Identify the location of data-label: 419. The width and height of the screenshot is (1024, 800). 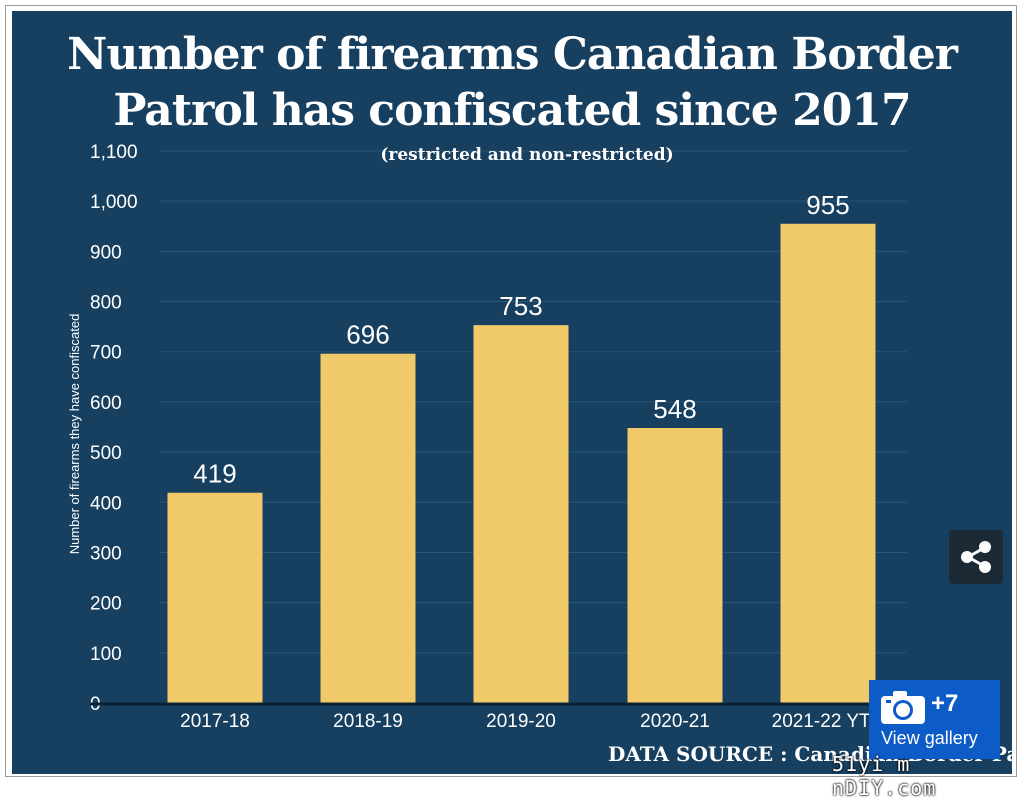
(214, 474).